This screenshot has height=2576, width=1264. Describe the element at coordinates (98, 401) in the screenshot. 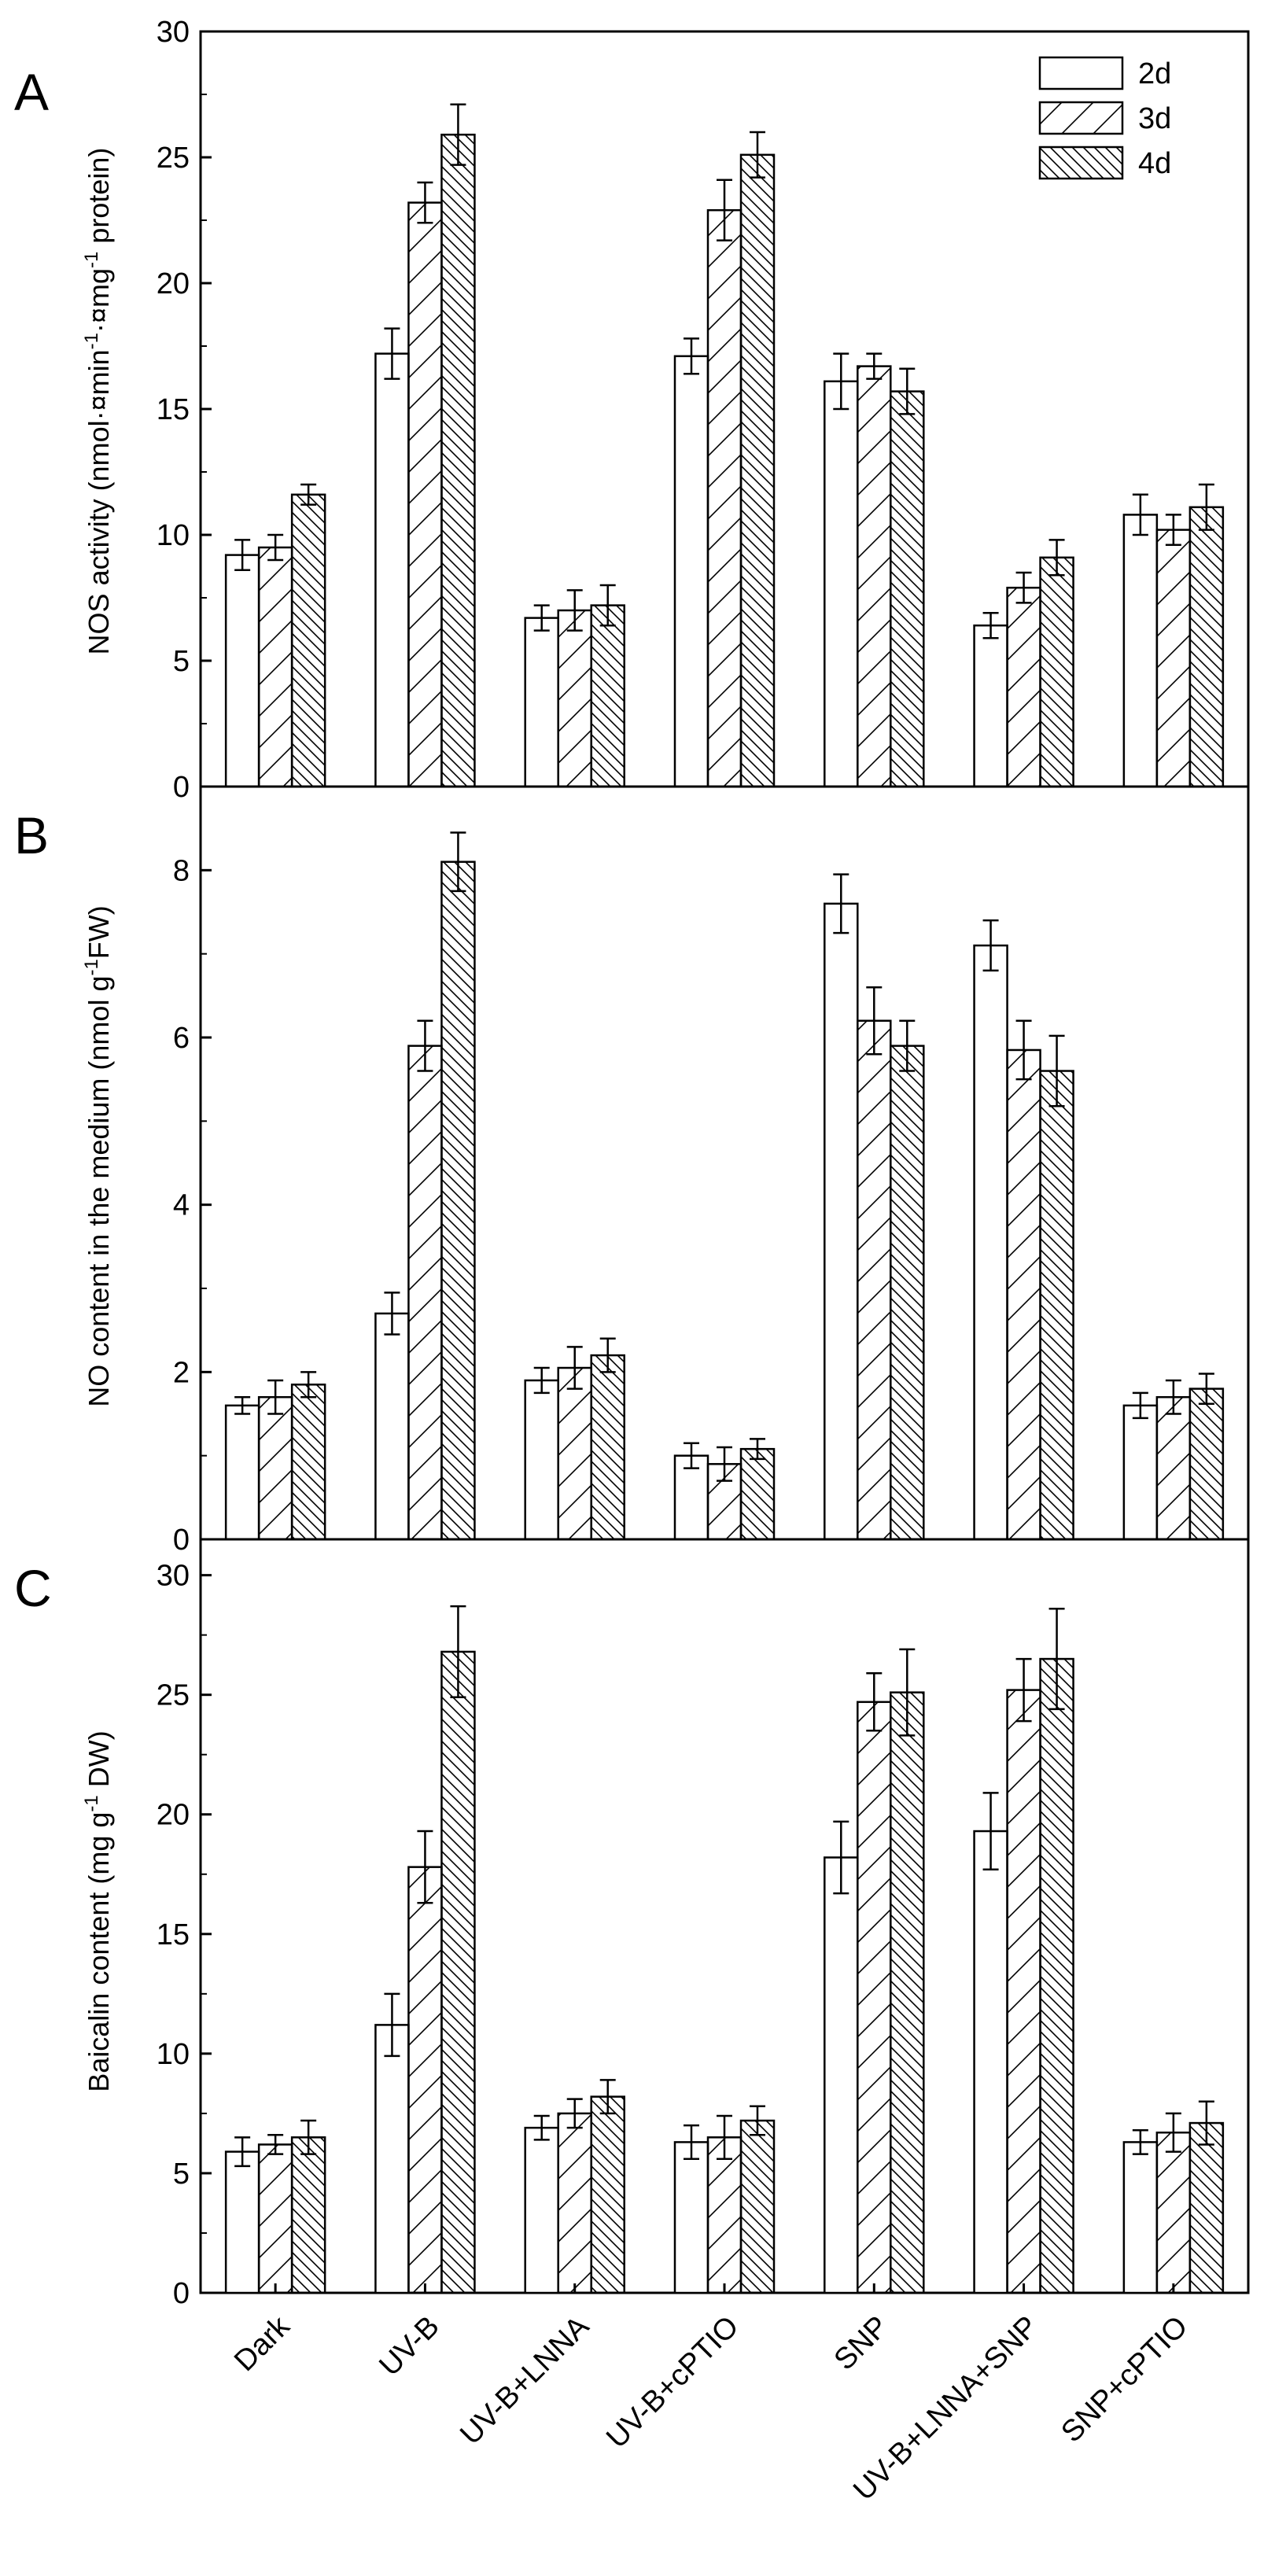

I see `svg-text:NOS activity (nmol·¤min-1·¤mg-: NOS activity (nmol·¤min-1·¤mg-1 protein)` at that location.